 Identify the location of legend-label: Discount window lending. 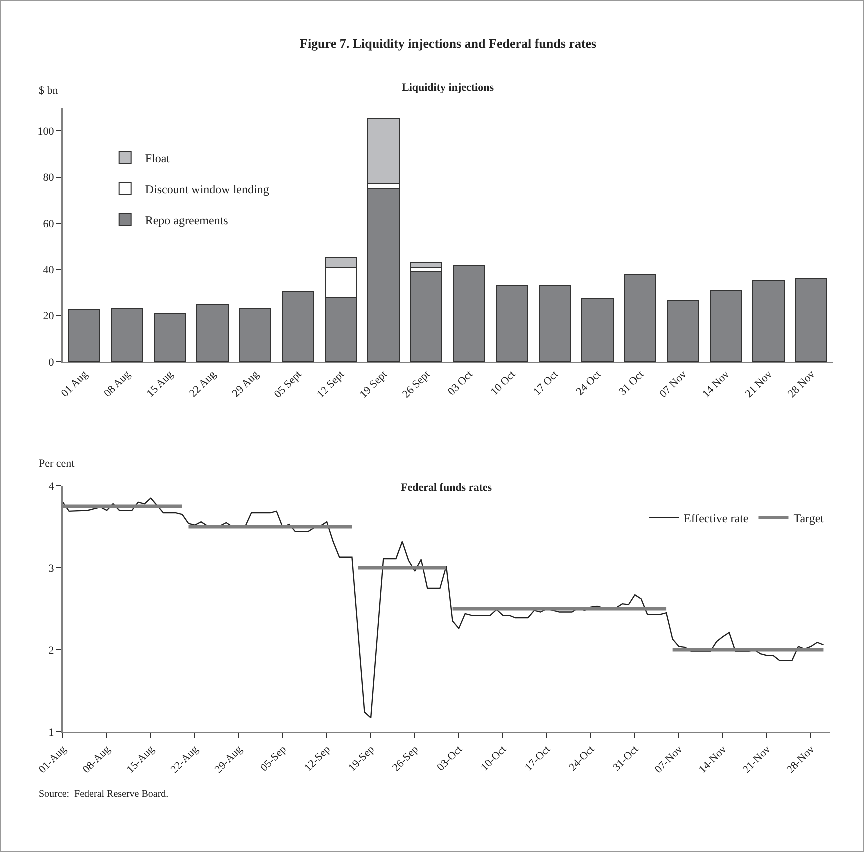
(207, 189).